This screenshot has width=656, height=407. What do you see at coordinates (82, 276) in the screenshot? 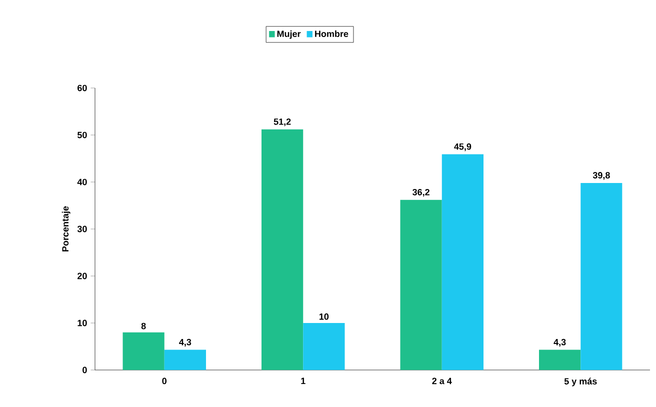
I see `y-tick-label: 20` at bounding box center [82, 276].